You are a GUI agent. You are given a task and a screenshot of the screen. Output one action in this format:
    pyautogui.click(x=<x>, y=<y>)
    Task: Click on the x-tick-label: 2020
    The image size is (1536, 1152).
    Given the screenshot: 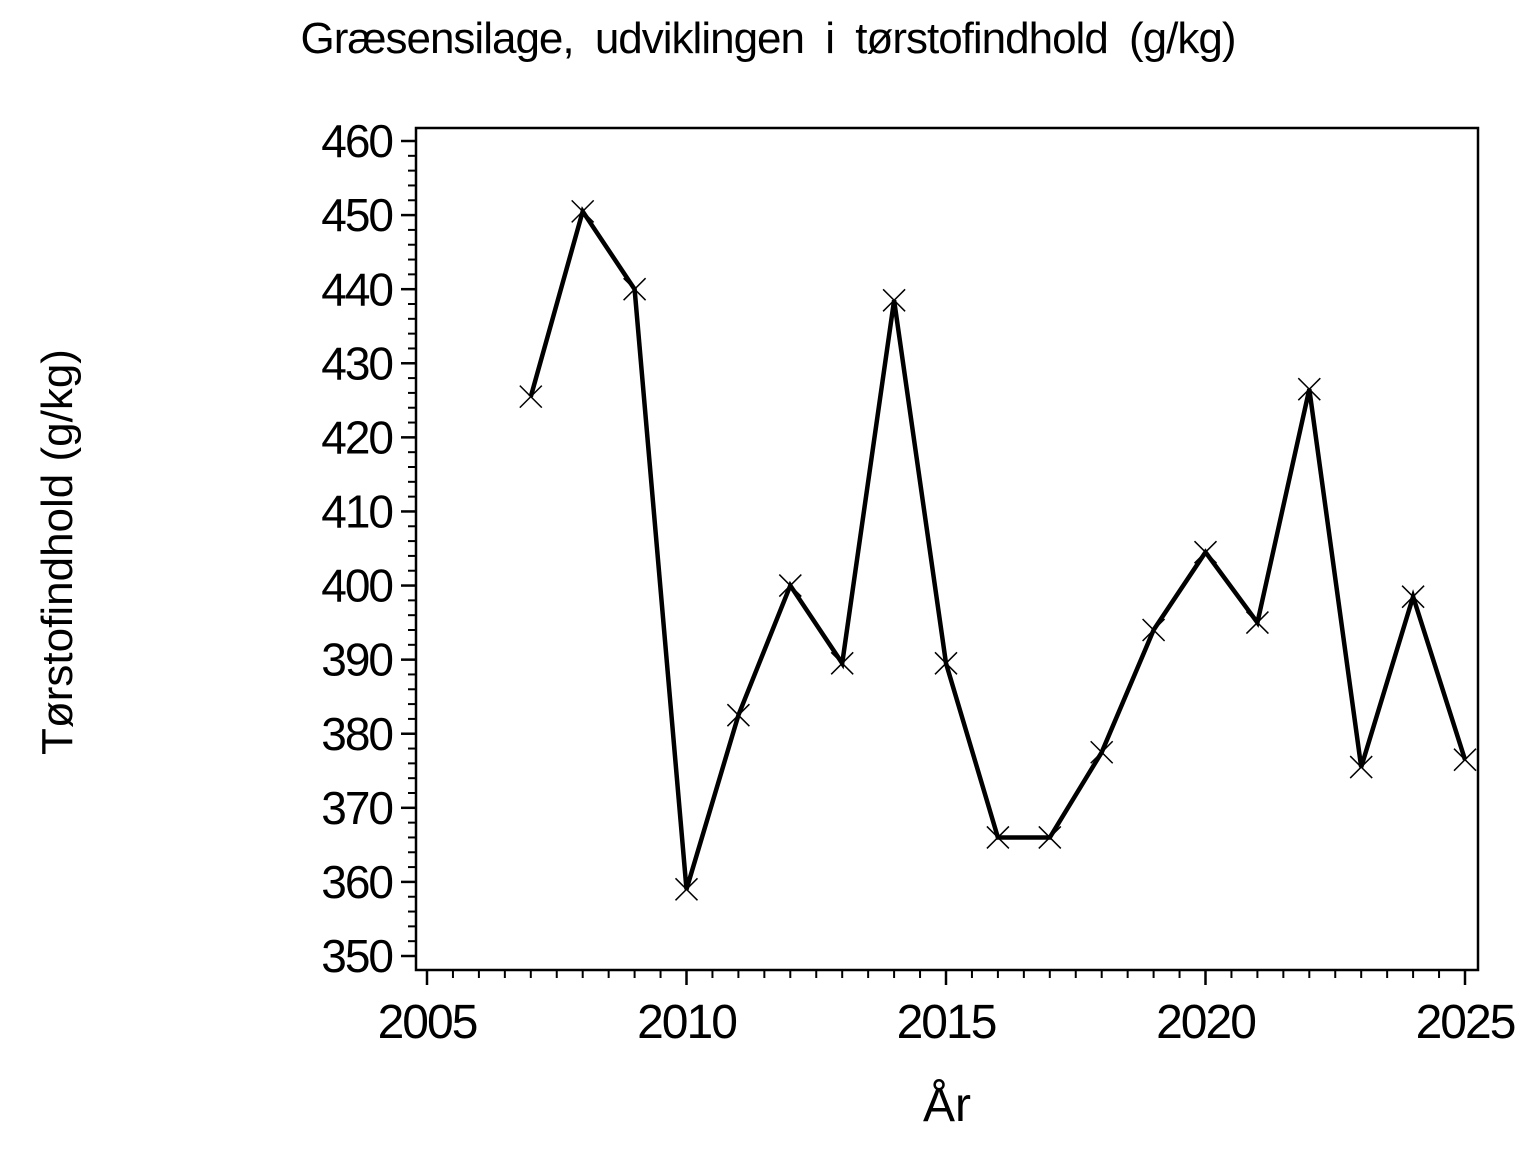 What is the action you would take?
    pyautogui.click(x=1205, y=1022)
    